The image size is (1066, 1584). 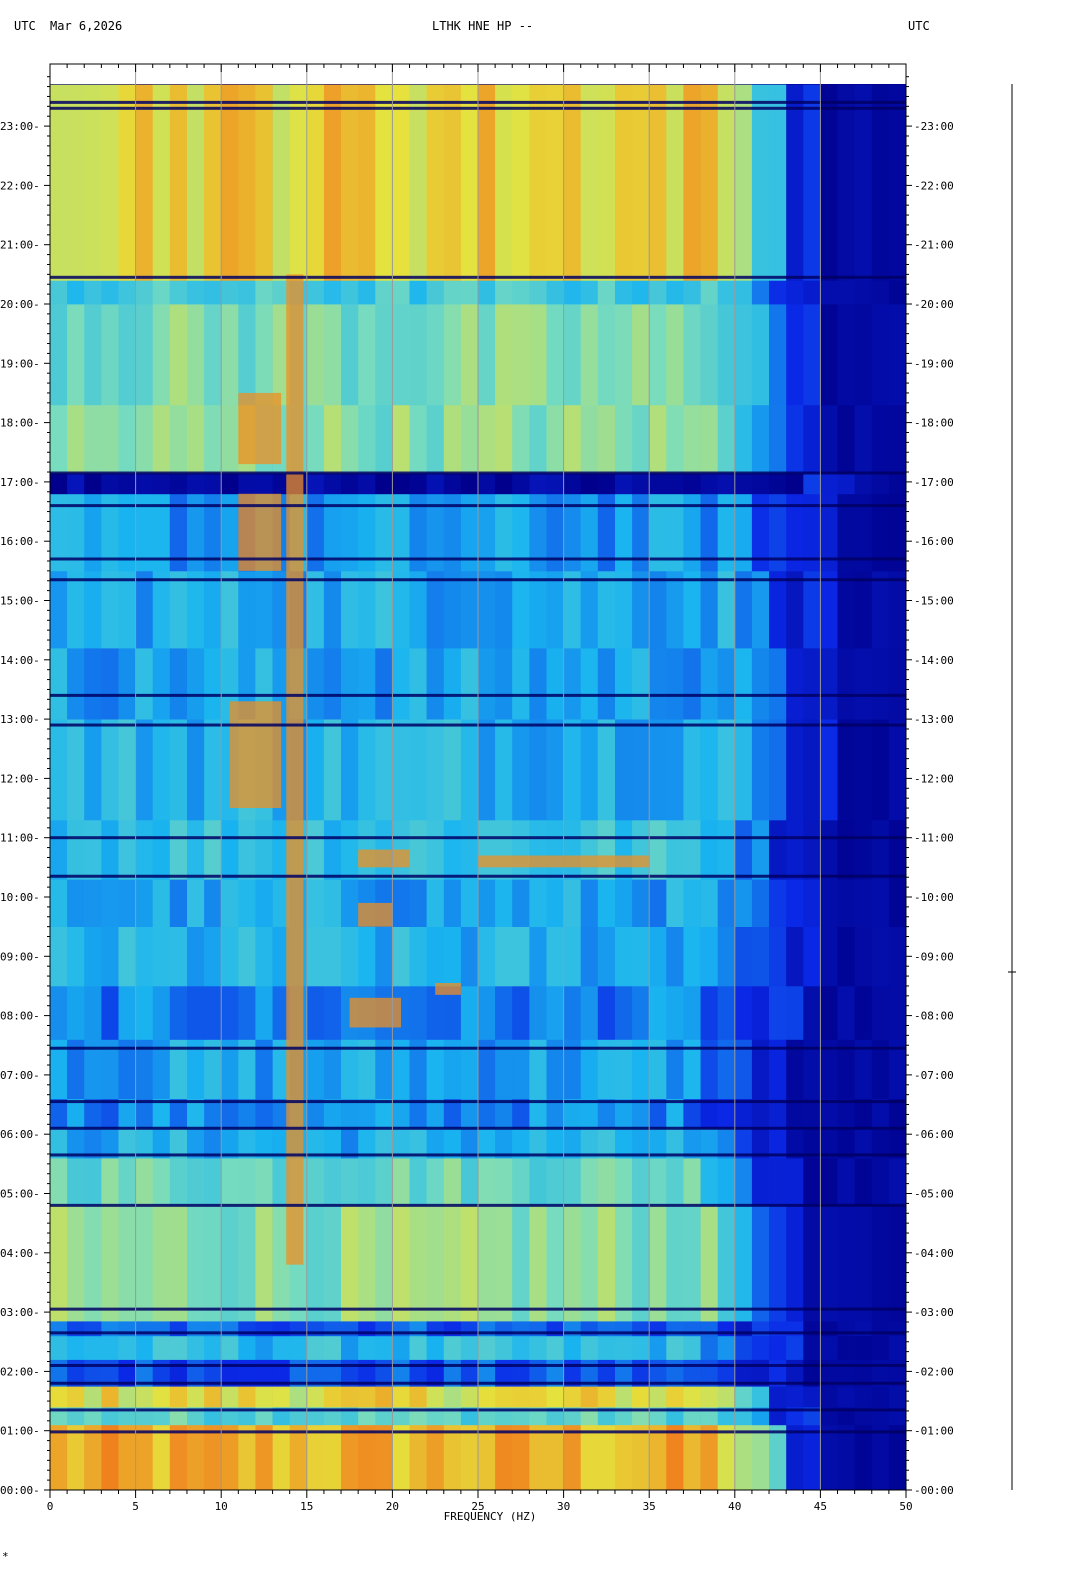 What do you see at coordinates (135, 1506) in the screenshot?
I see `x-tick-label: 5` at bounding box center [135, 1506].